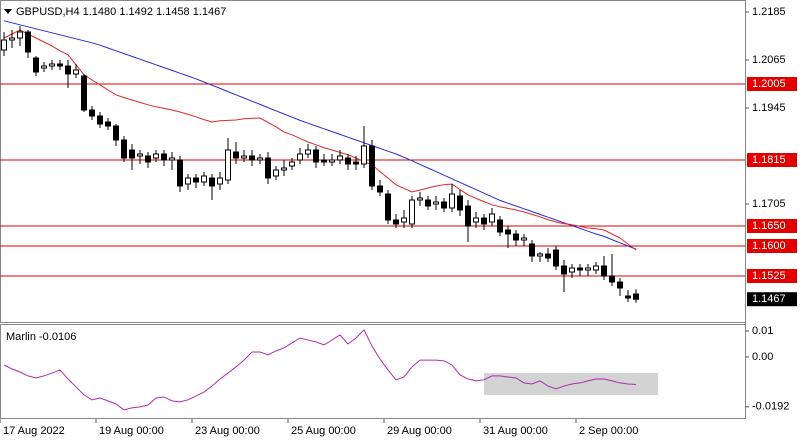 The image size is (804, 442). I want to click on x-tick-label: 25 Aug 00:00, so click(323, 431).